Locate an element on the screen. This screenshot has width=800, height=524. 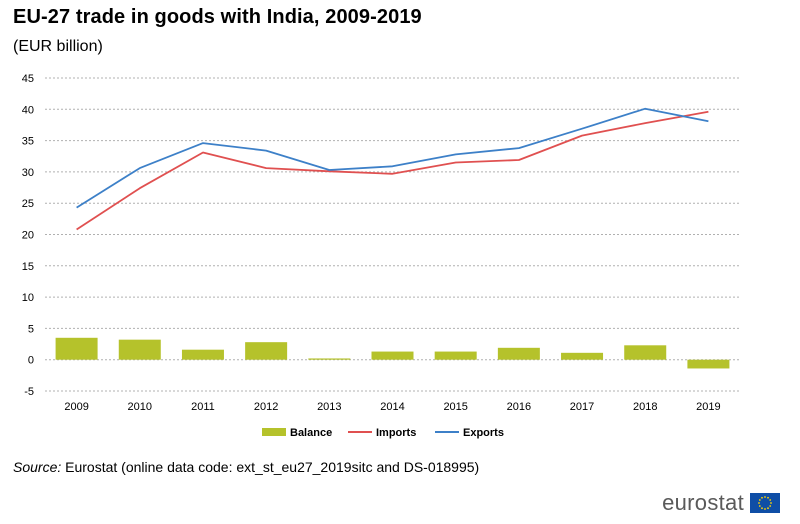
x-tick-label: 2010 is located at coordinates (140, 407).